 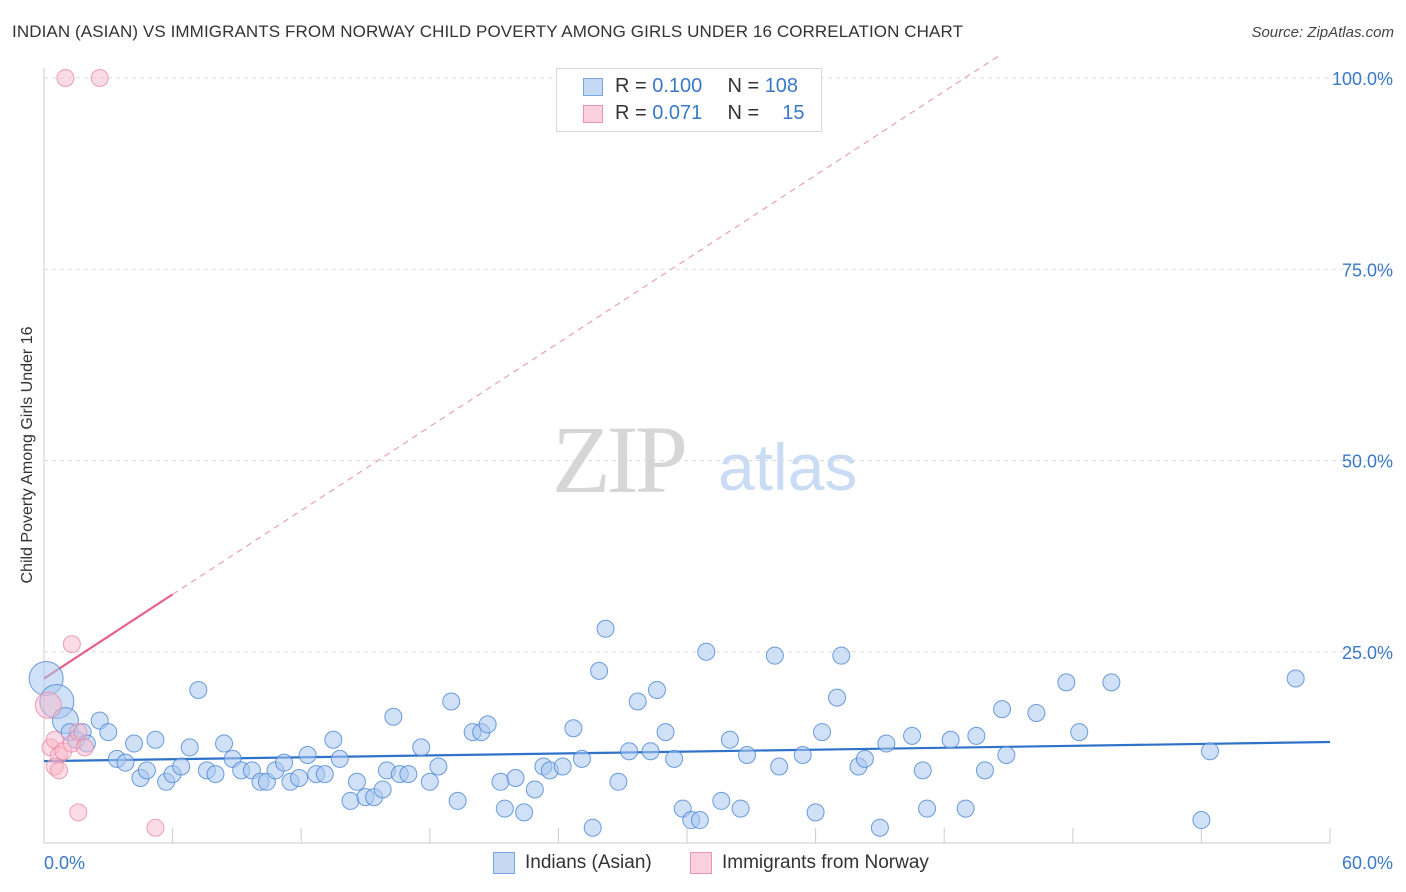 I want to click on y-tick-label: 75.0%, so click(x=1367, y=270).